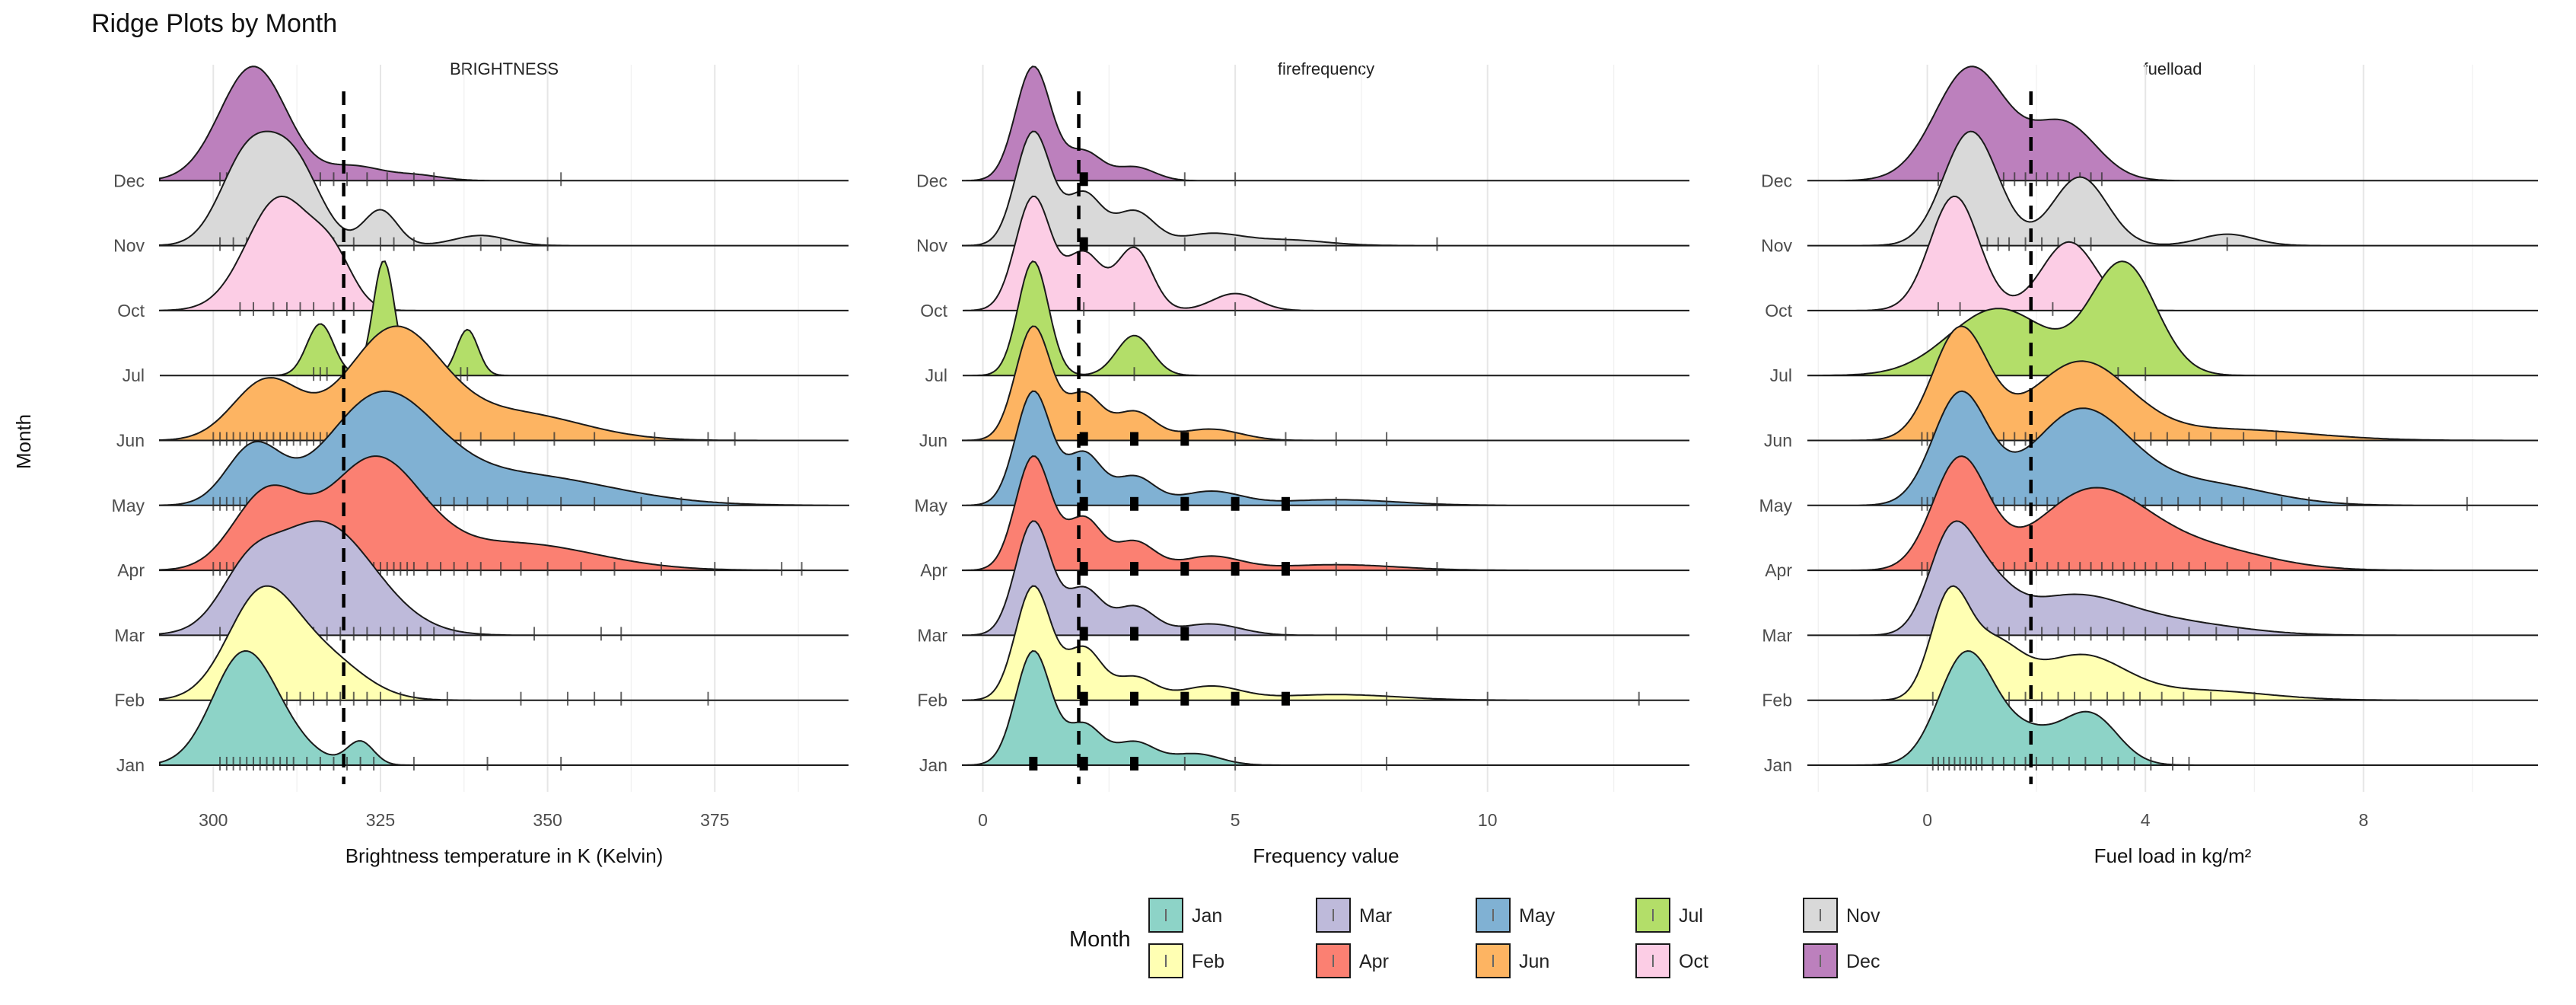  What do you see at coordinates (504, 68) in the screenshot?
I see `panel-title: BRIGHTNESS` at bounding box center [504, 68].